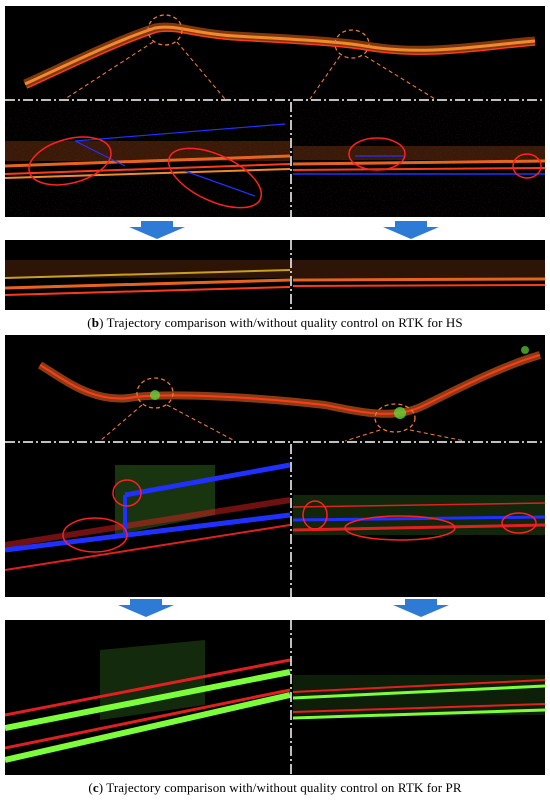 The width and height of the screenshot is (550, 802). I want to click on panel-b-label: b, so click(95, 322).